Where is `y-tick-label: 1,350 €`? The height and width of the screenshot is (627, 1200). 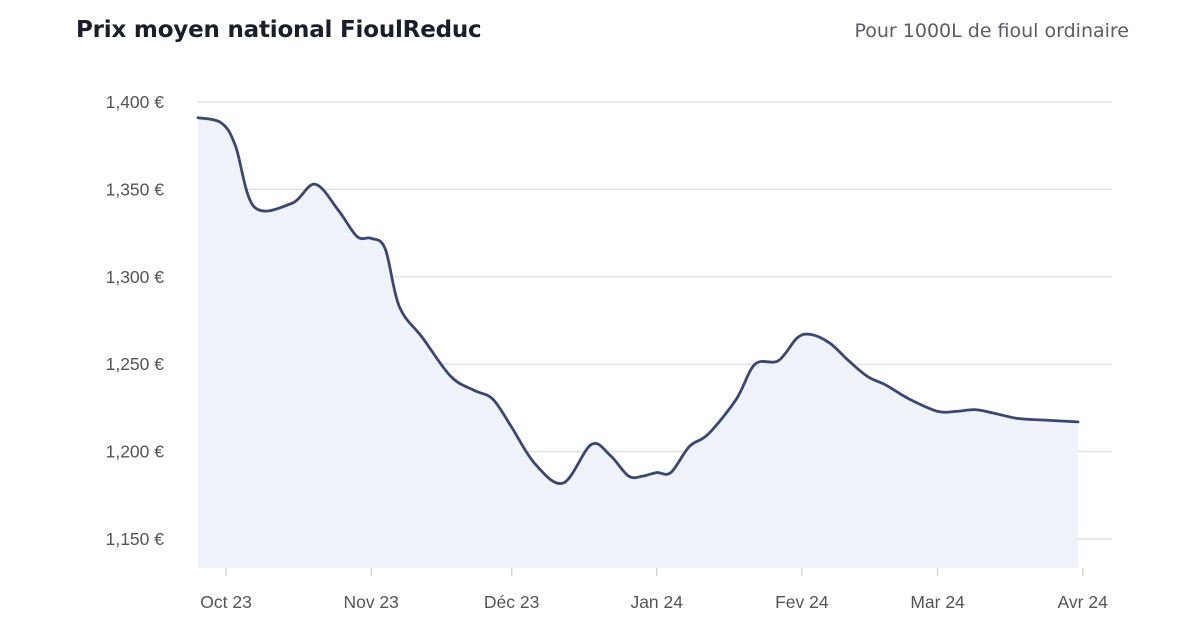 y-tick-label: 1,350 € is located at coordinates (135, 189).